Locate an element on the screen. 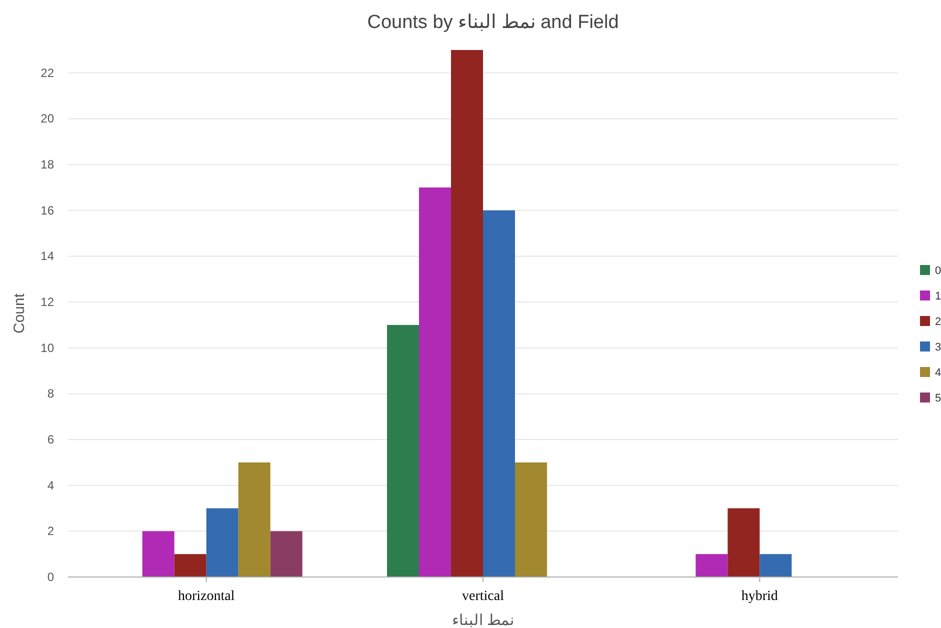  y-tick-label: 4 is located at coordinates (50, 485).